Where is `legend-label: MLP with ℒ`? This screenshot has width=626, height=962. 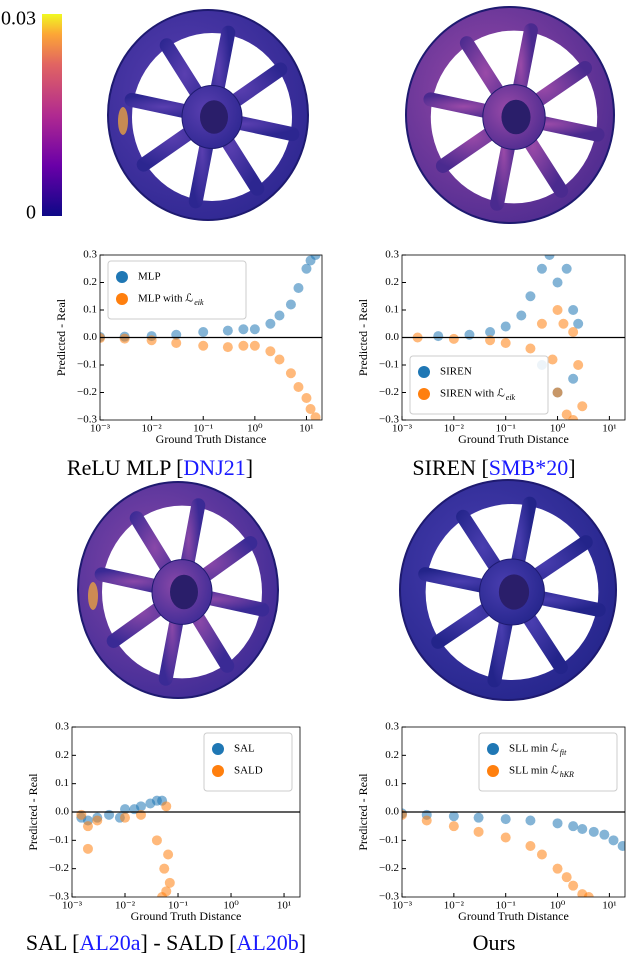 legend-label: MLP with ℒ is located at coordinates (165, 299).